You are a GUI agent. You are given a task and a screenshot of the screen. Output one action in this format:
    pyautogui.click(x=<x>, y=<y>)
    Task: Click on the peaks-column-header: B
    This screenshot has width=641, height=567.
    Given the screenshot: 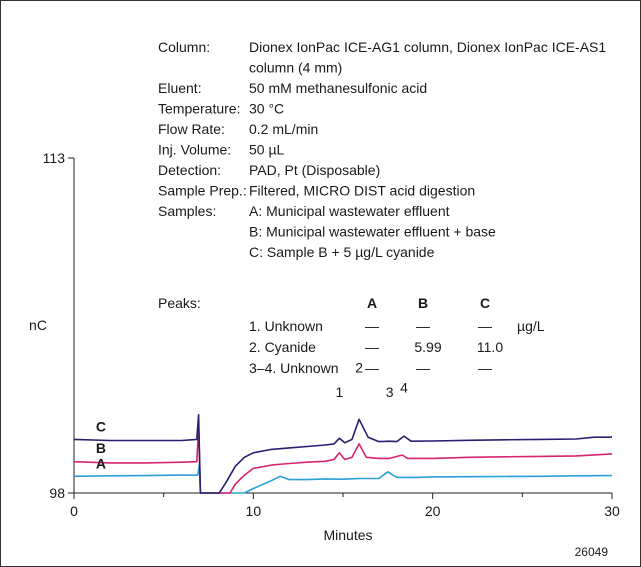 What is the action you would take?
    pyautogui.click(x=423, y=303)
    